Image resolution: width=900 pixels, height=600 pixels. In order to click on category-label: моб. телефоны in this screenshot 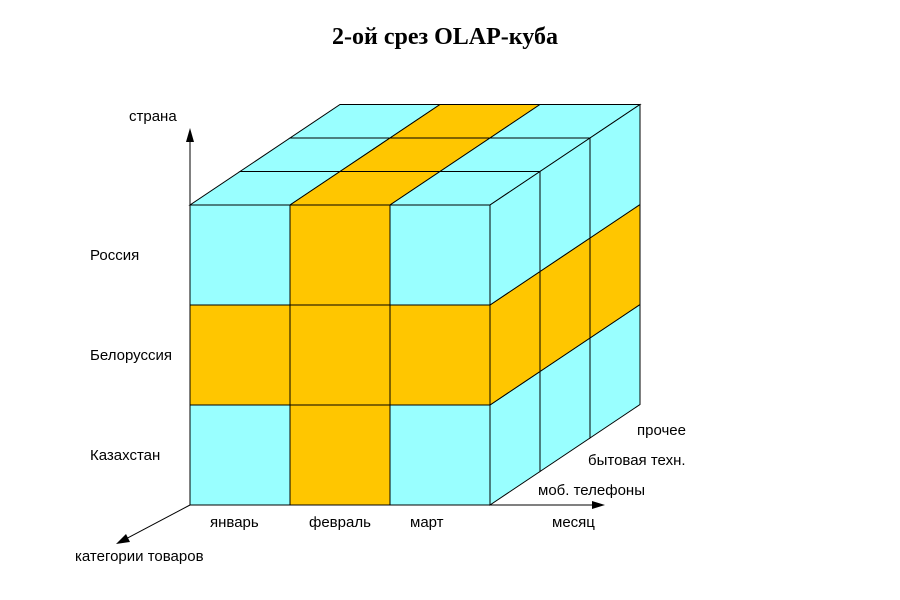, I will do `click(591, 490)`.